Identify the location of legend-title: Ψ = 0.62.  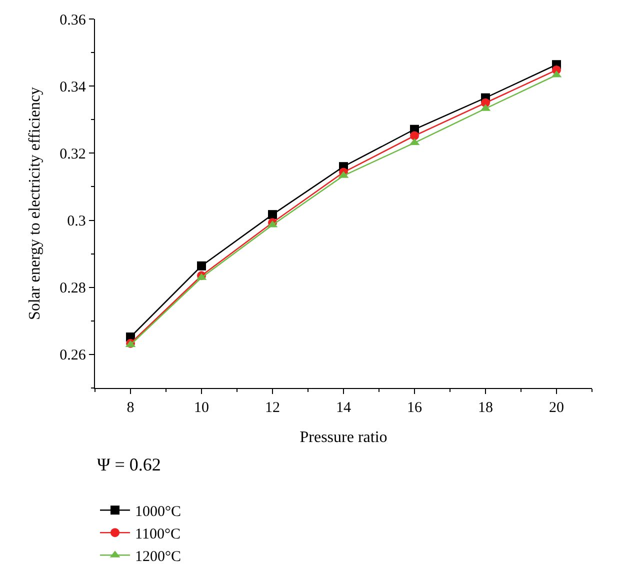
(129, 464).